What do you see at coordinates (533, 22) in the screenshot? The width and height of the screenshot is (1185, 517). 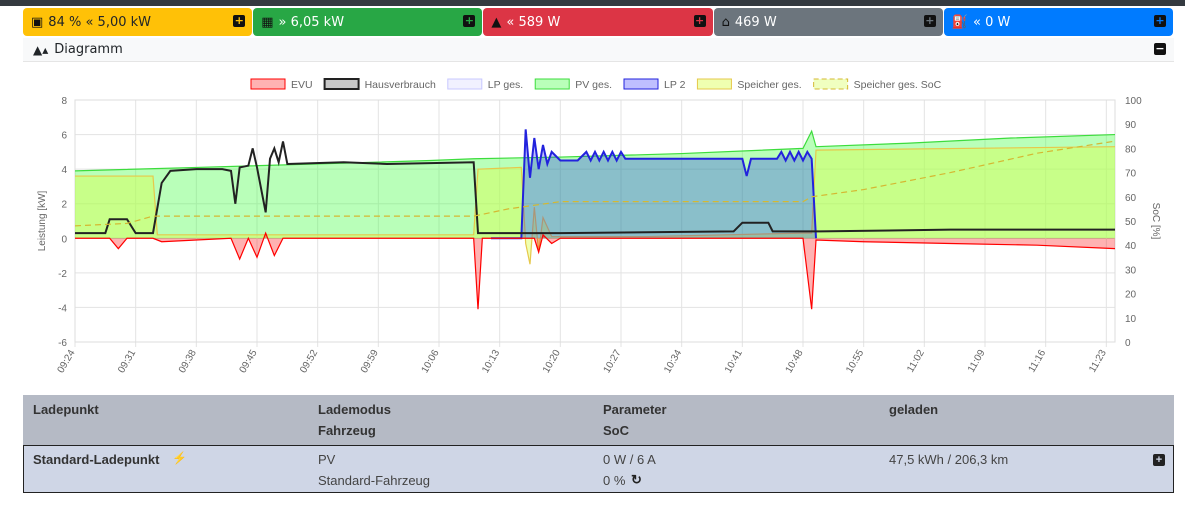 I see `card-value: « 589 W` at bounding box center [533, 22].